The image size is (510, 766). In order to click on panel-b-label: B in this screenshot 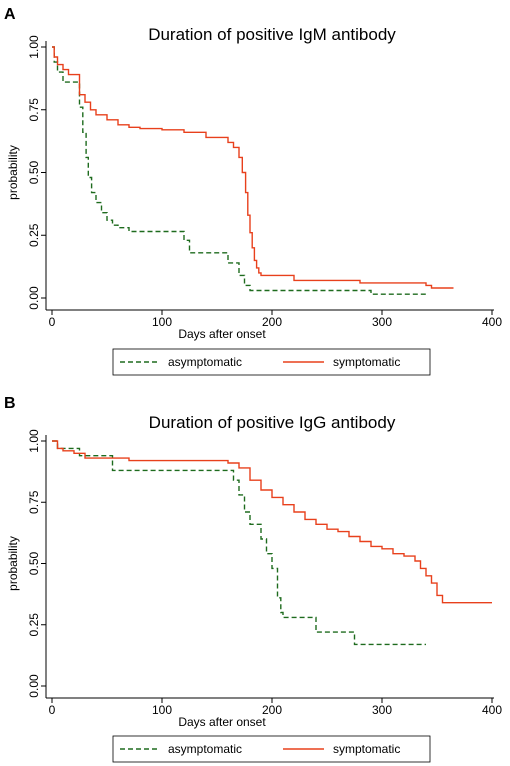, I will do `click(10, 403)`.